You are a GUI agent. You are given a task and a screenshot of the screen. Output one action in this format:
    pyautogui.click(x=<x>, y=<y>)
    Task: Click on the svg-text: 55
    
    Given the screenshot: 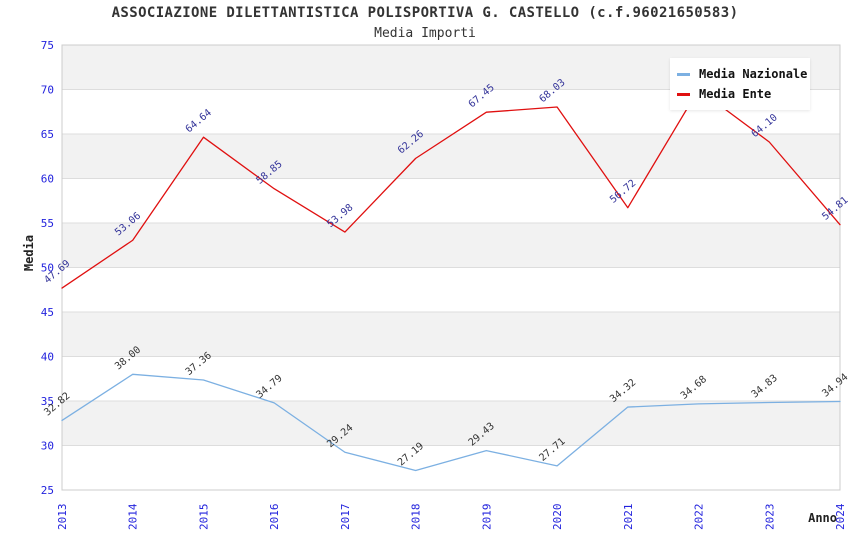 What is the action you would take?
    pyautogui.click(x=47, y=223)
    